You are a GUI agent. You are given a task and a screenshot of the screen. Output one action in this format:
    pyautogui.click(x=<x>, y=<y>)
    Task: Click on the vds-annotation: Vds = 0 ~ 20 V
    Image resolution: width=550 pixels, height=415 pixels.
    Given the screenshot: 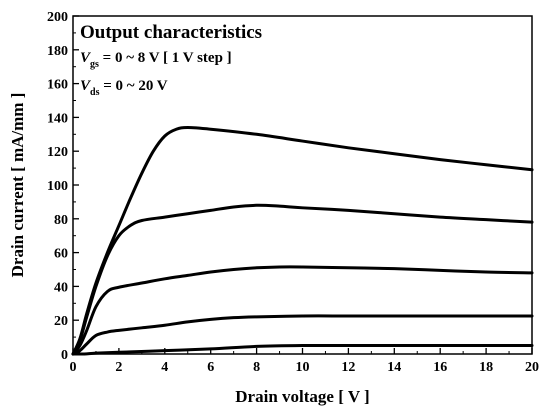 What is the action you would take?
    pyautogui.click(x=124, y=88)
    